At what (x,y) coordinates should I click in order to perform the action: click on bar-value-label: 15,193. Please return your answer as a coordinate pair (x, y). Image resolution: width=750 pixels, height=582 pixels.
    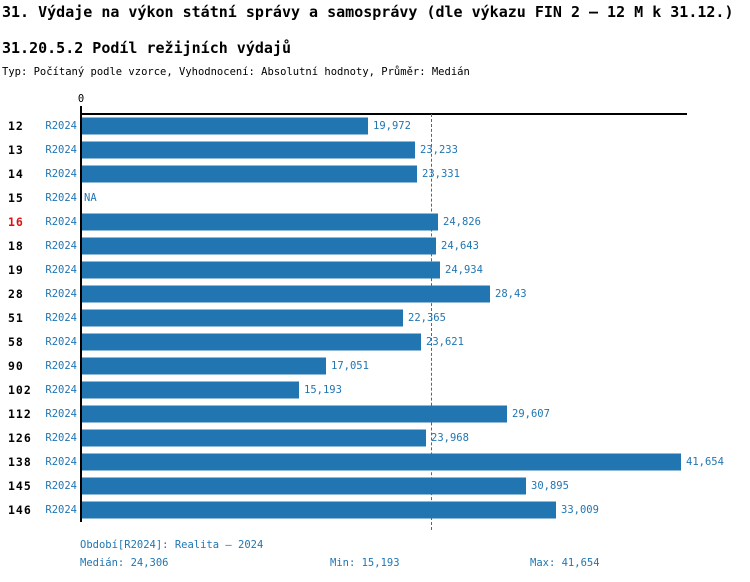
    Looking at the image, I should click on (323, 390).